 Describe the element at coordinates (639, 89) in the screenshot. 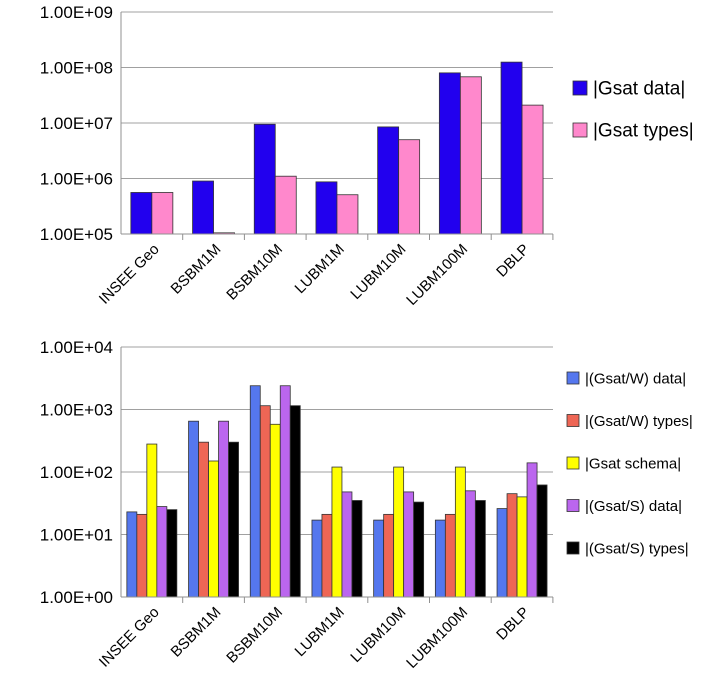

I see `legend-label: |Gsat data|` at that location.